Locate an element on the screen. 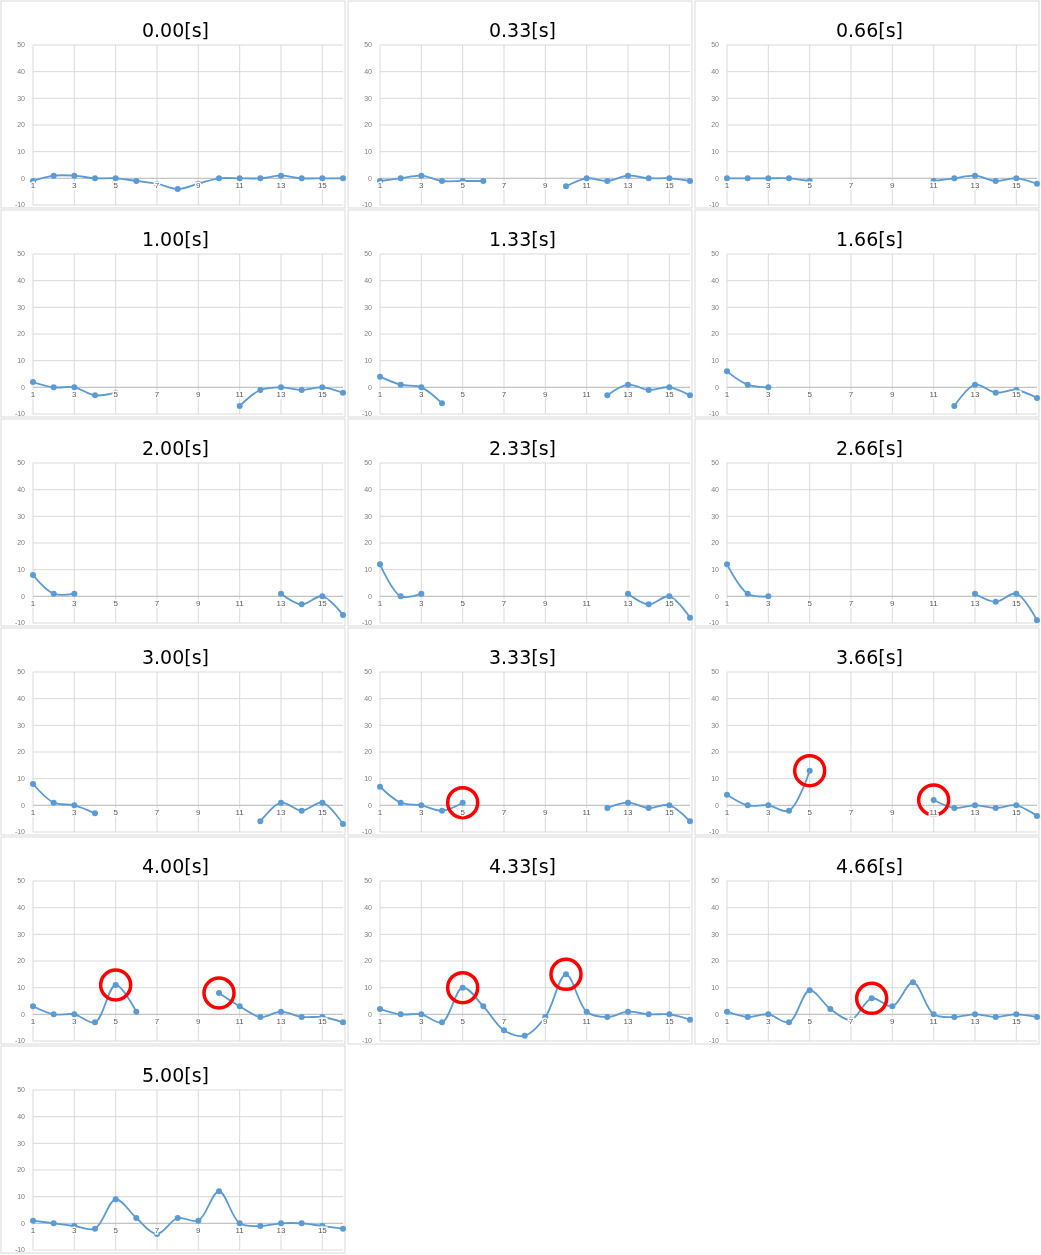 The height and width of the screenshot is (1255, 1041). chart-title: 3.00[s] is located at coordinates (175, 657).